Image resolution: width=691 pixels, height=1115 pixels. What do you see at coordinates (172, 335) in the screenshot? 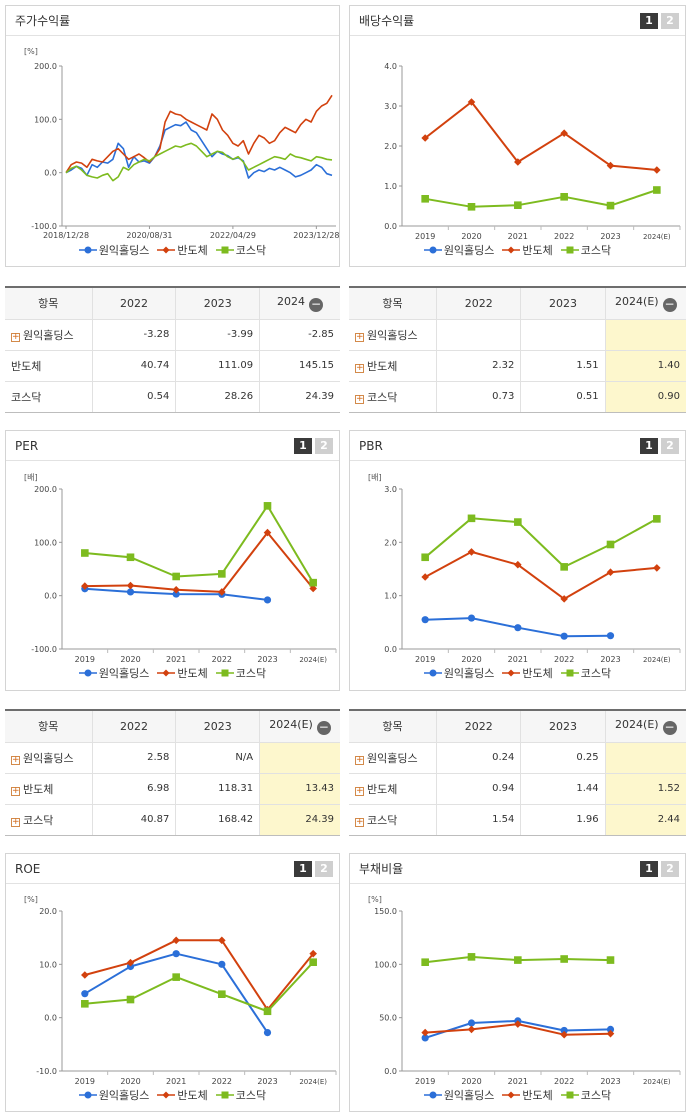
I see `table-row: + 원익홀딩스 -3.28 -3.99 -2.85` at bounding box center [172, 335].